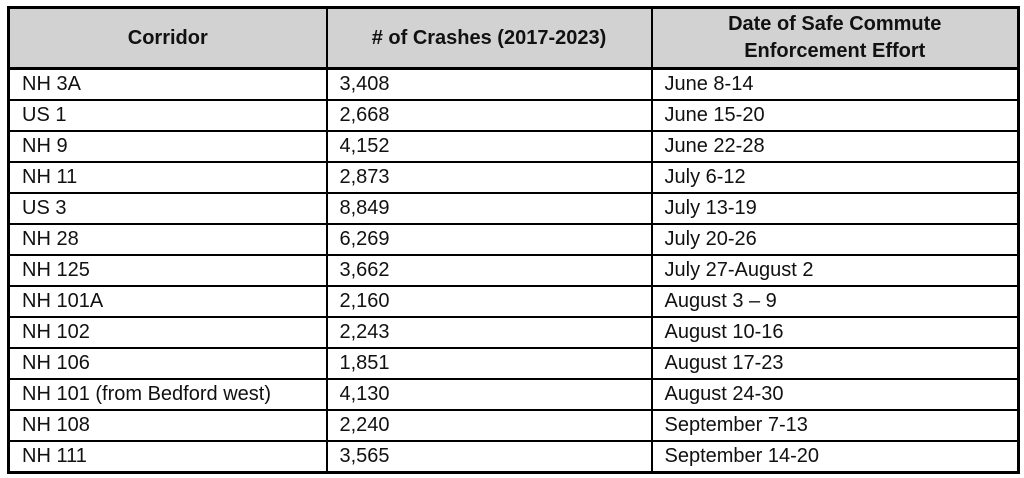  I want to click on date-cell: July 13-19, so click(835, 208).